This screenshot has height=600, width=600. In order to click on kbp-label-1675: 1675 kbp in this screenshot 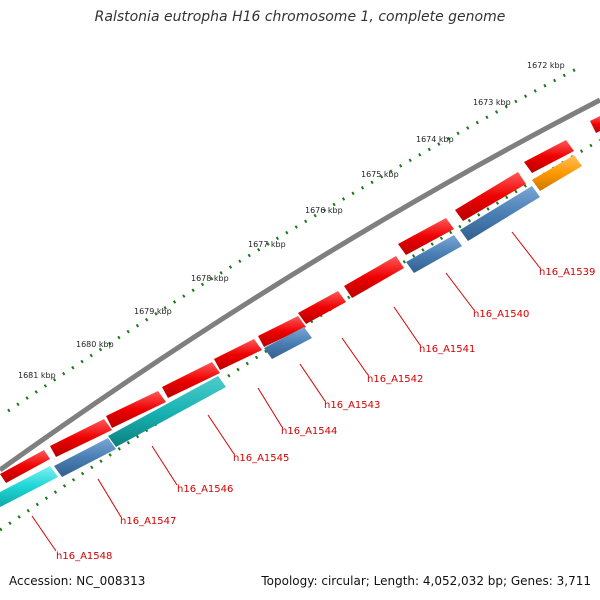, I will do `click(380, 174)`.